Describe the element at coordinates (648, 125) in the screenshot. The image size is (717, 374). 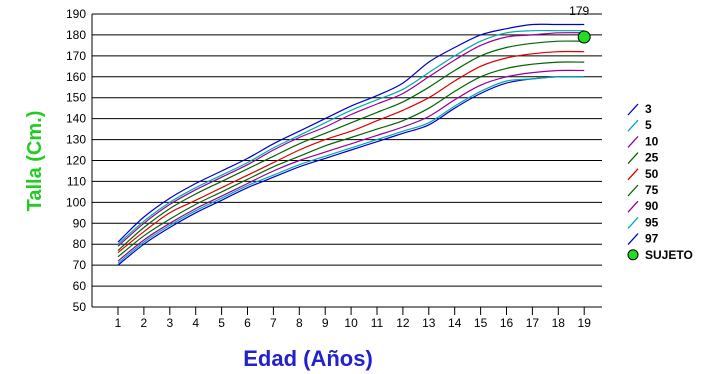
I see `legend-label-p5: 5` at that location.